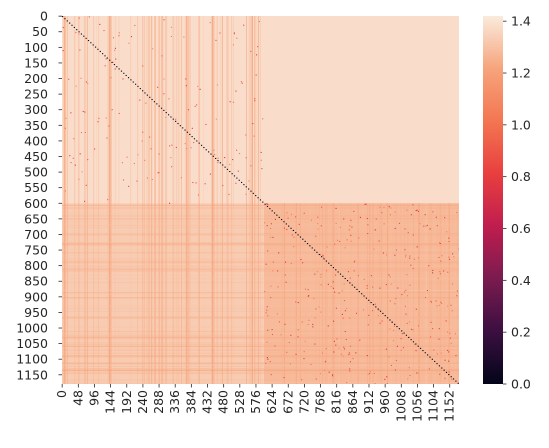 This screenshot has width=549, height=448. I want to click on y-tick-label-500: 500, so click(36, 172).